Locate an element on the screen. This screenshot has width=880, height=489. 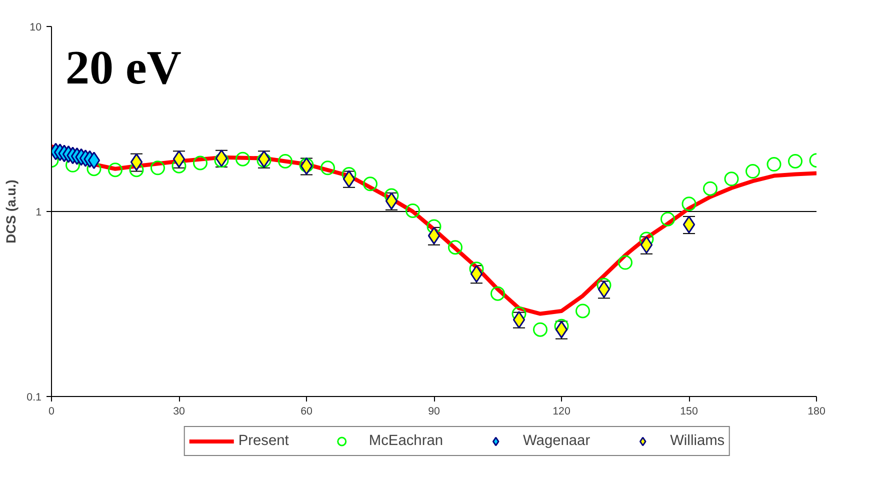
y-tick-label: 1 is located at coordinates (39, 212).